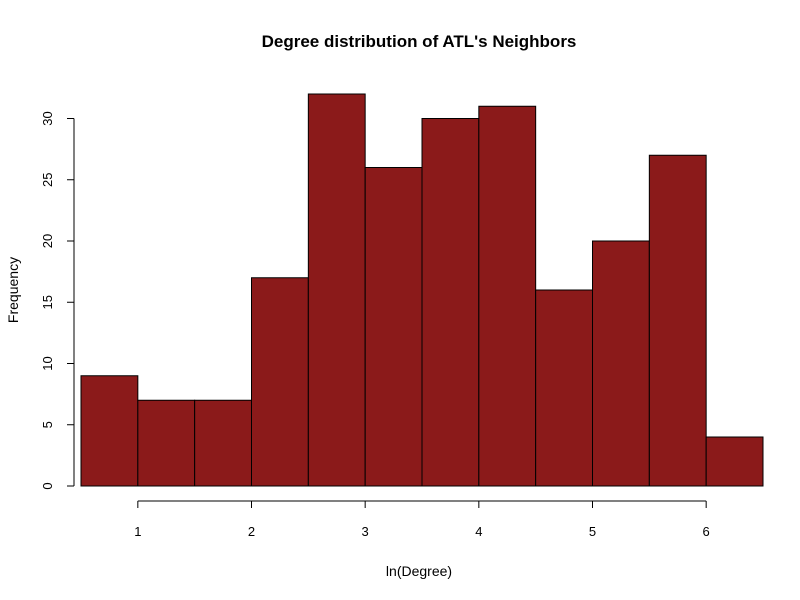 The width and height of the screenshot is (800, 600). What do you see at coordinates (13, 290) in the screenshot?
I see `y-axis-label: Frequency` at bounding box center [13, 290].